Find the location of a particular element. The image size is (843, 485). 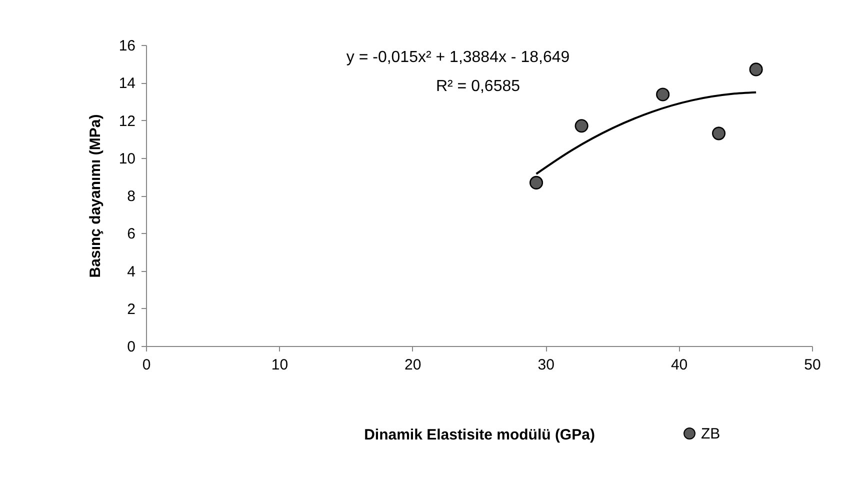

y-axis-title: Basınç dayanımı (MPa) is located at coordinates (95, 196).